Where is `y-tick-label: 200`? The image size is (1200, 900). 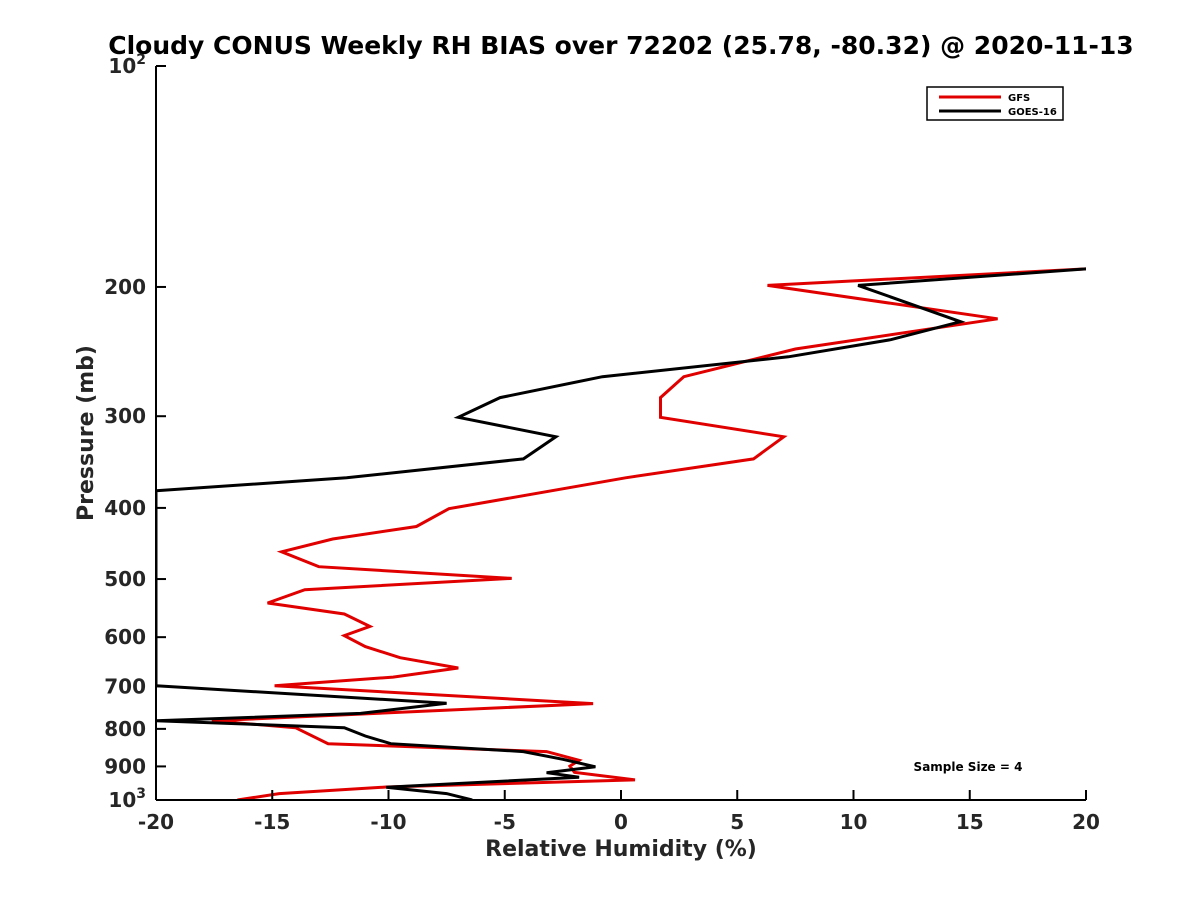 y-tick-label: 200 is located at coordinates (125, 287).